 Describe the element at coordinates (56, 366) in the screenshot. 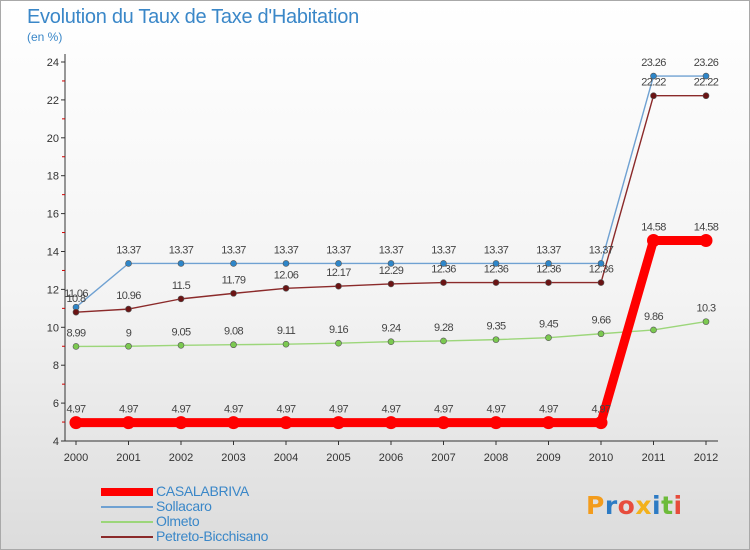

I see `y-tick-label: 8` at that location.